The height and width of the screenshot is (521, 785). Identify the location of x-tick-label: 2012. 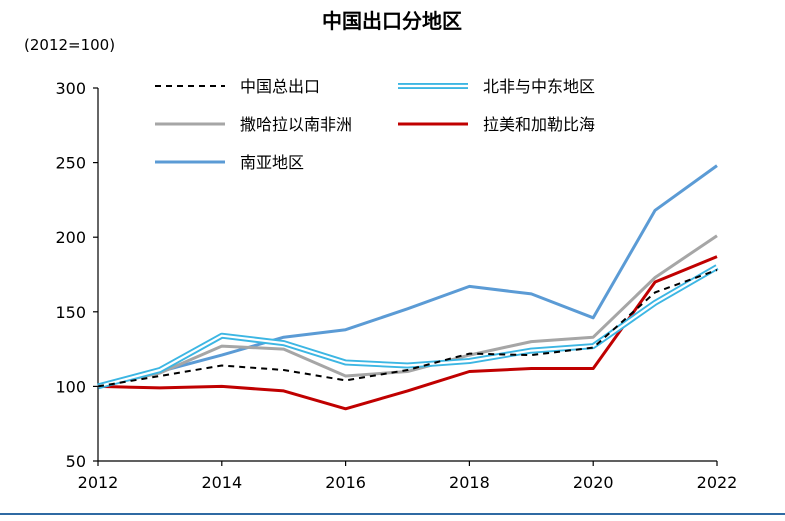
(98, 482).